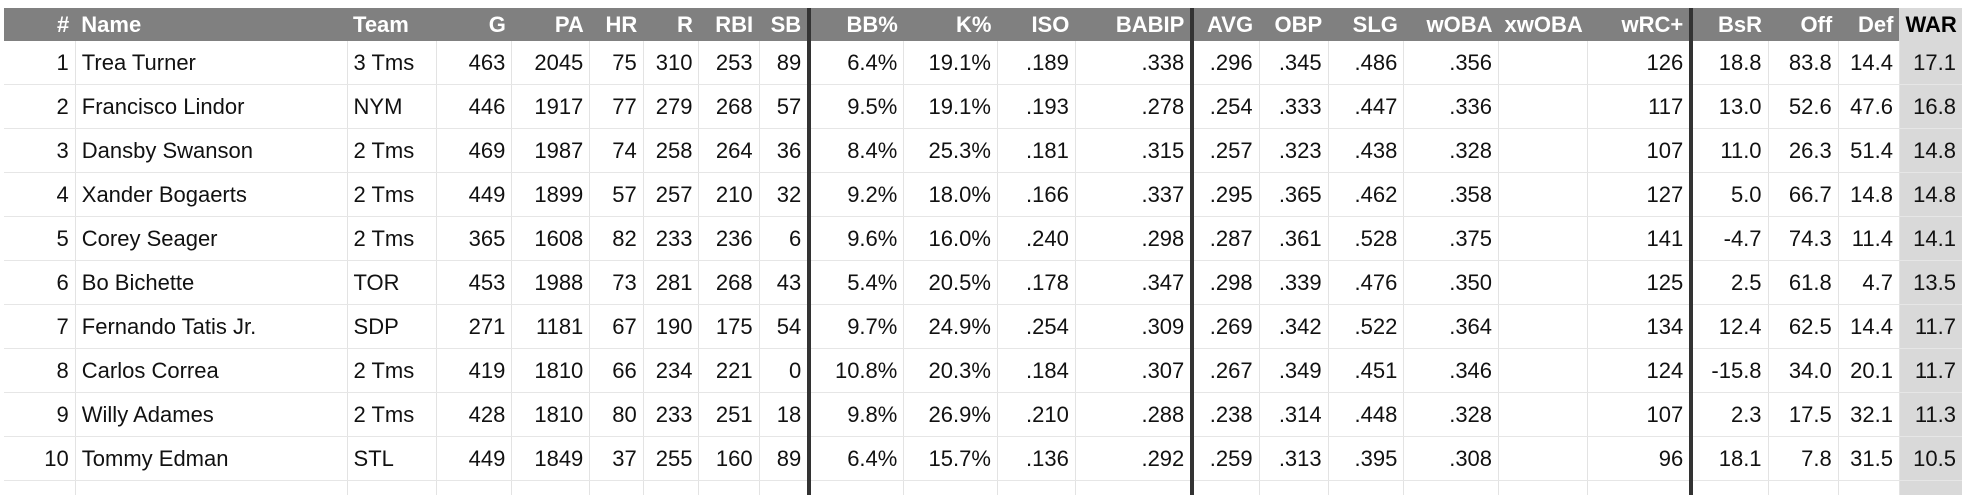 The image size is (1966, 504). Describe the element at coordinates (211, 63) in the screenshot. I see `cell-name: Trea Turner` at that location.